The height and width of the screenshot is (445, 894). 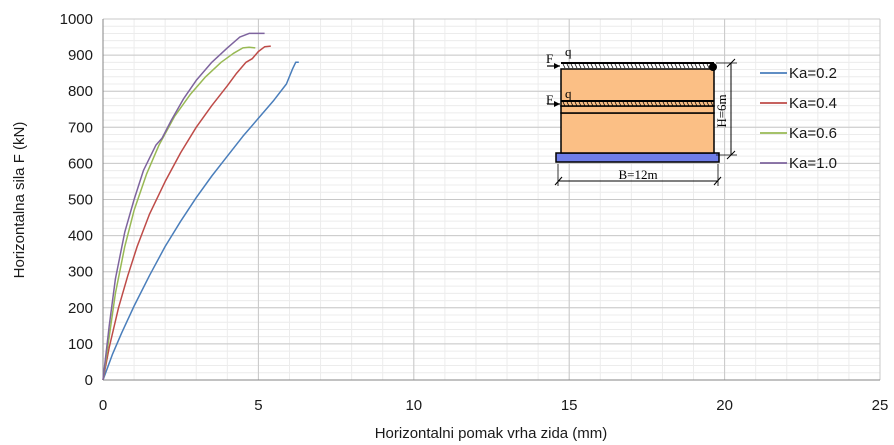 I want to click on legend-label: Ka=0.4, so click(x=813, y=103).